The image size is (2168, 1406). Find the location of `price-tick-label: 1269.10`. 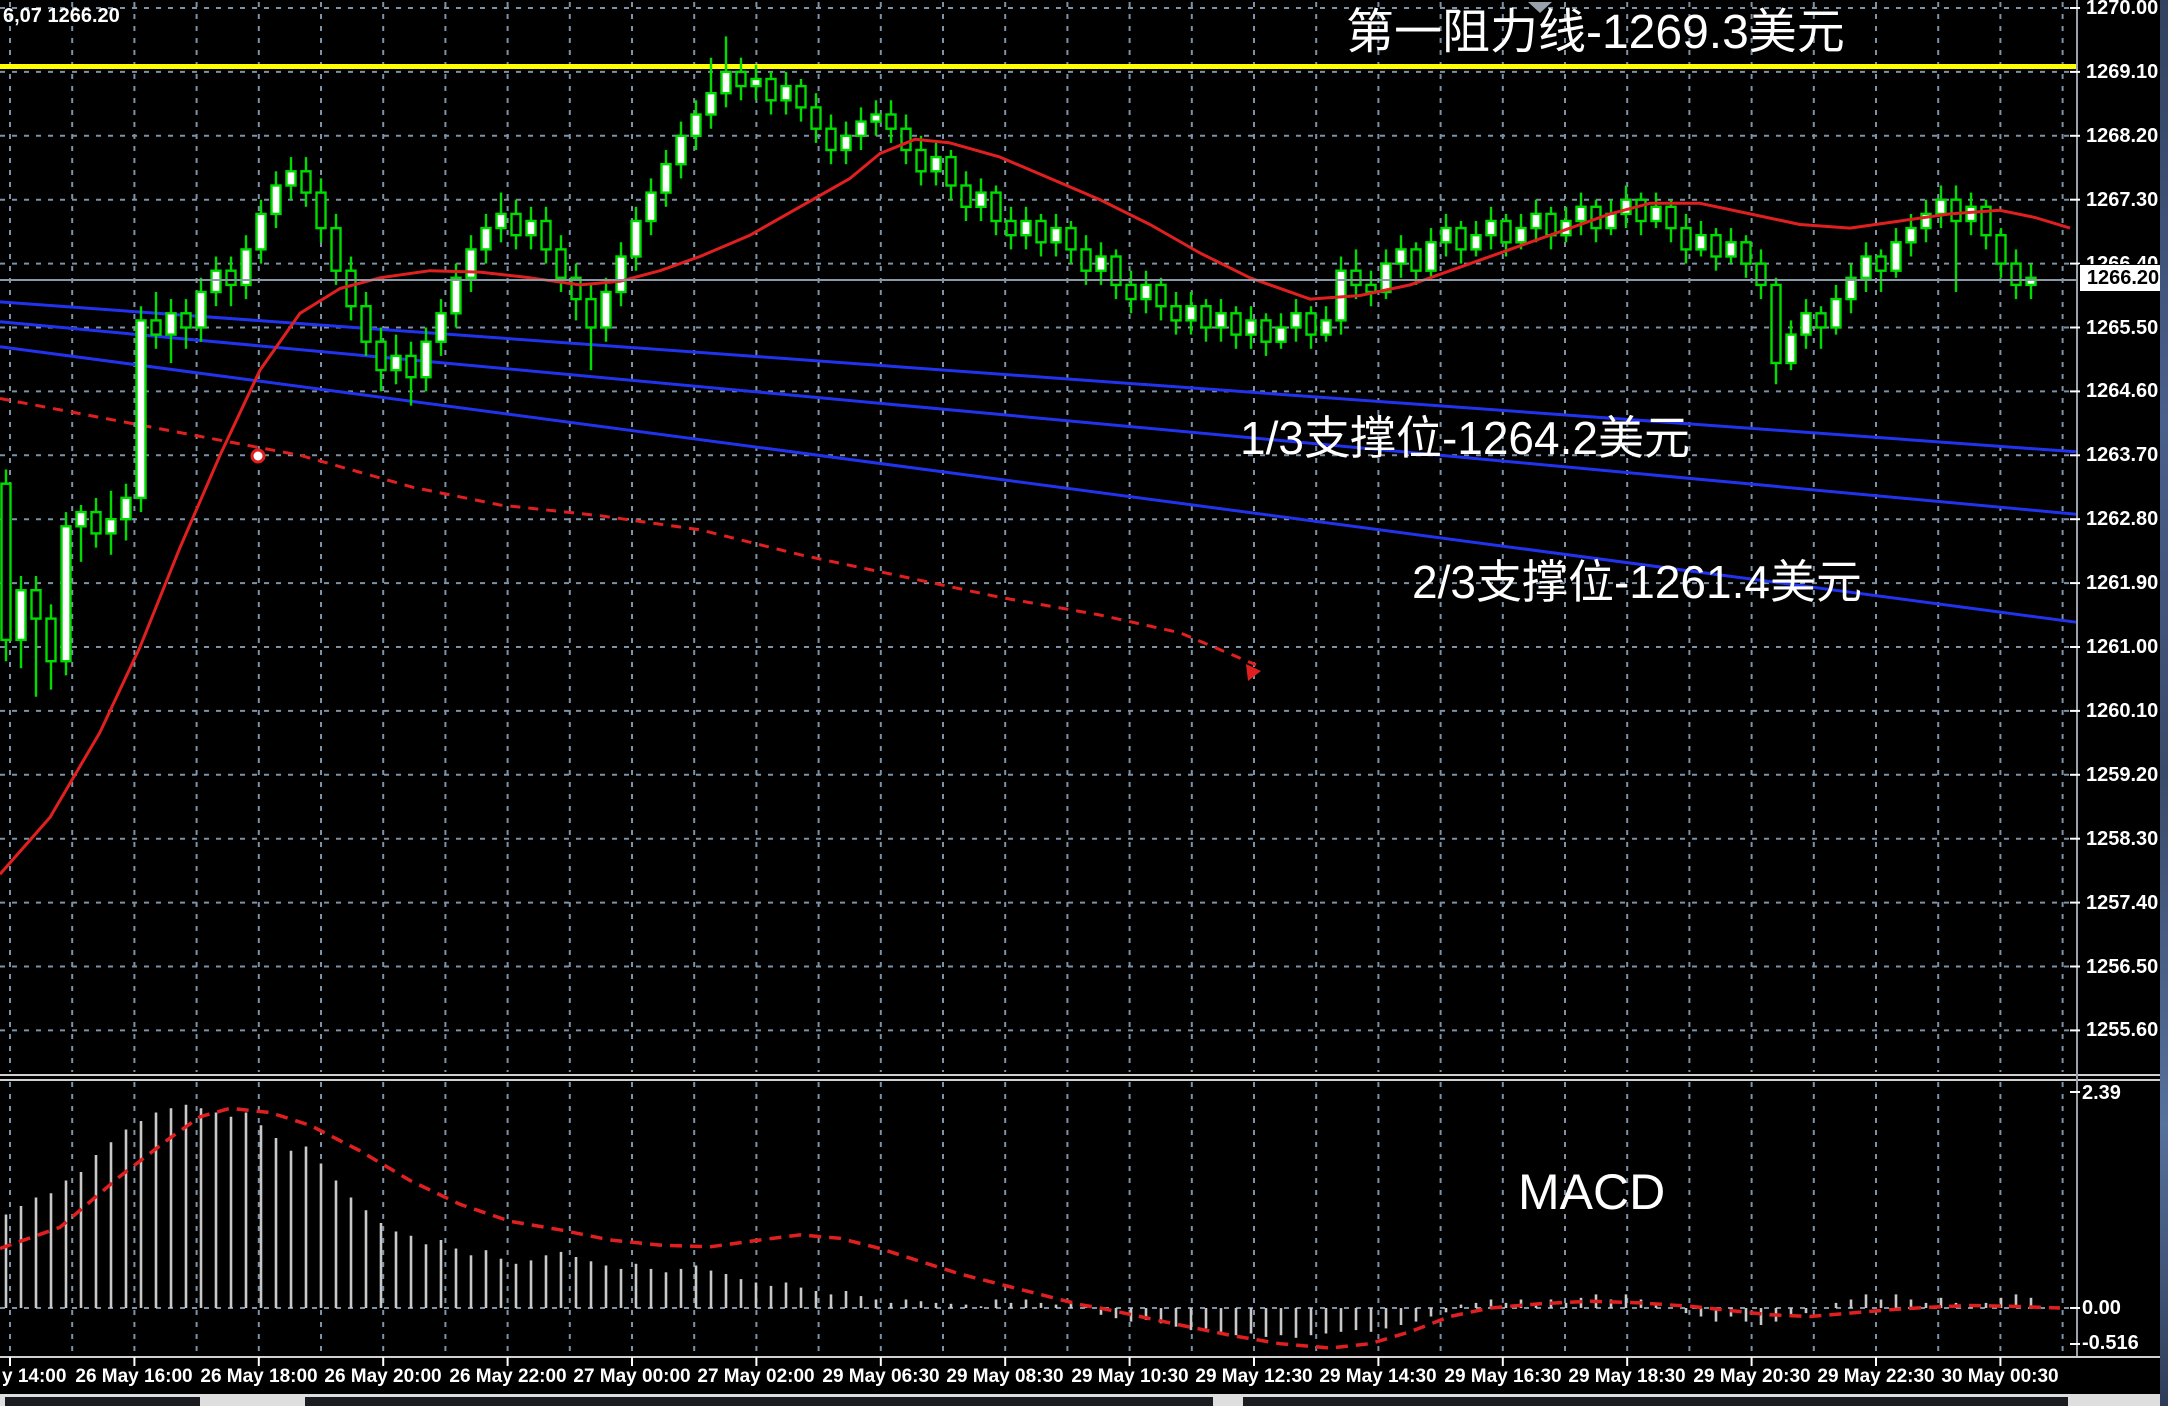

price-tick-label: 1269.10 is located at coordinates (2122, 72).